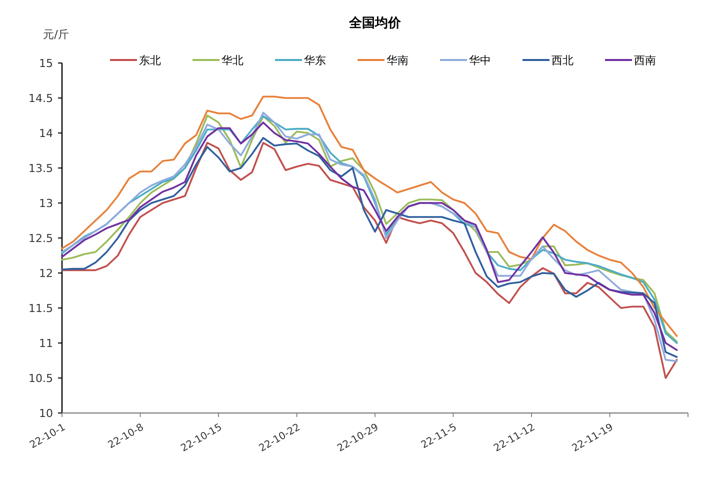 The height and width of the screenshot is (482, 718). Describe the element at coordinates (46, 413) in the screenshot. I see `y-tick-label: 10` at that location.